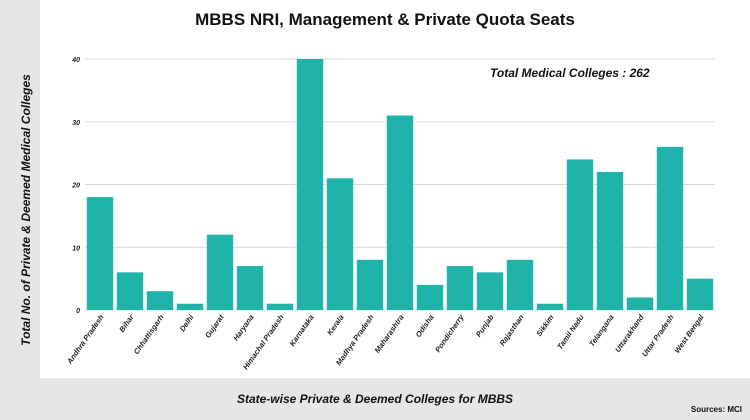 This screenshot has height=420, width=750. I want to click on x-tick-label: Kerala, so click(335, 325).